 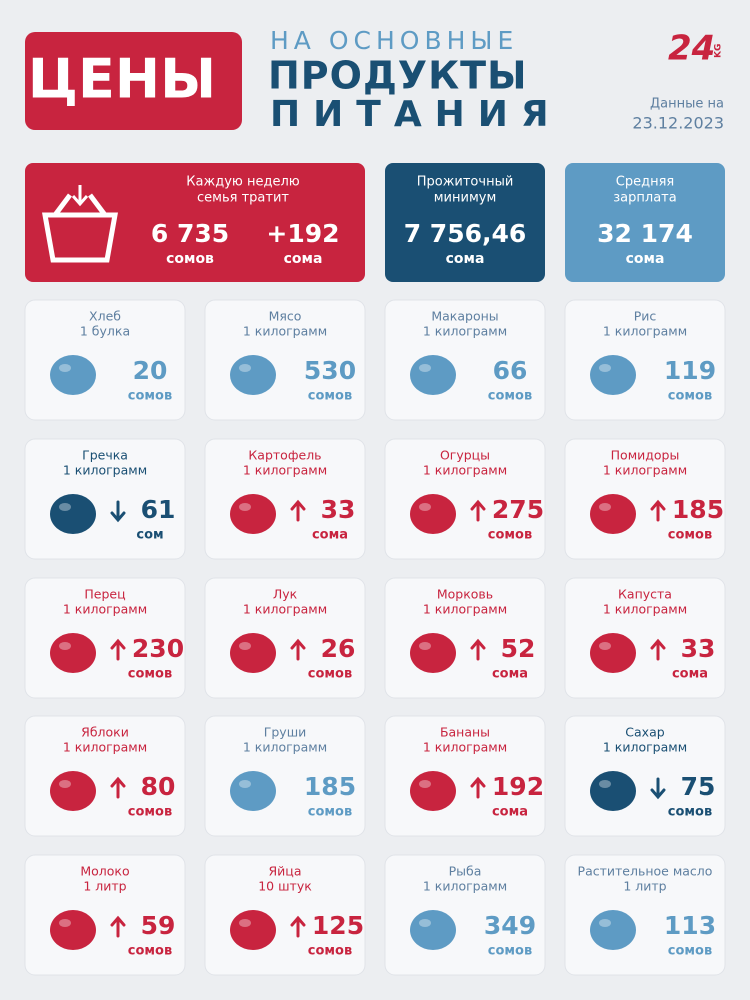 What do you see at coordinates (465, 871) in the screenshot?
I see `item-name: Рыба` at bounding box center [465, 871].